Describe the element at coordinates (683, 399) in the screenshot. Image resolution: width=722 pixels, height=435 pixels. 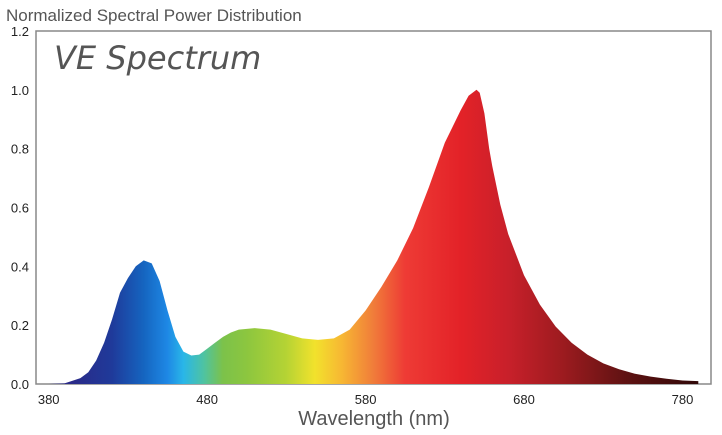
I see `x-tick-label: 780` at that location.